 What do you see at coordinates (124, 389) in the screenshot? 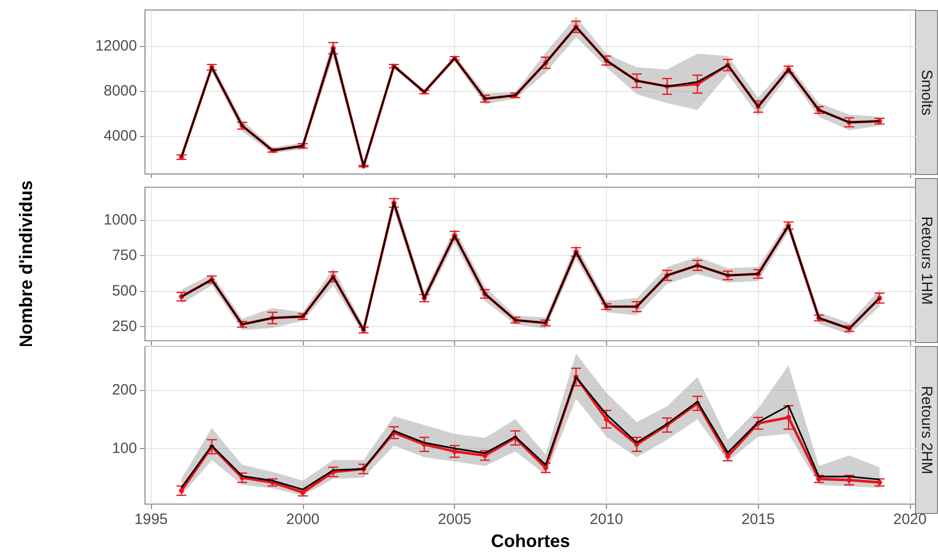
I see `y-tick-label: 200` at bounding box center [124, 389].